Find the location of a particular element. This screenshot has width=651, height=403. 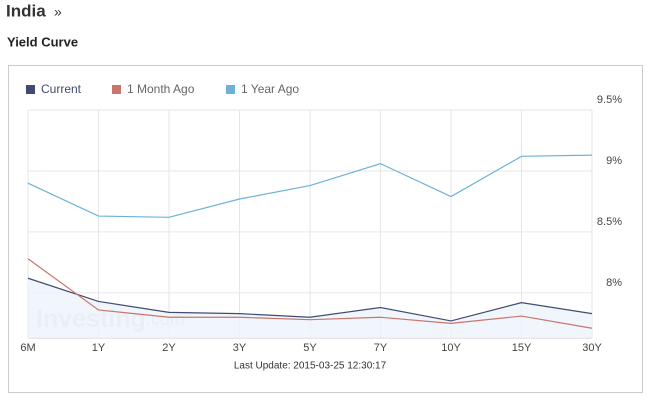

x-tick-label: 10Y is located at coordinates (451, 348).